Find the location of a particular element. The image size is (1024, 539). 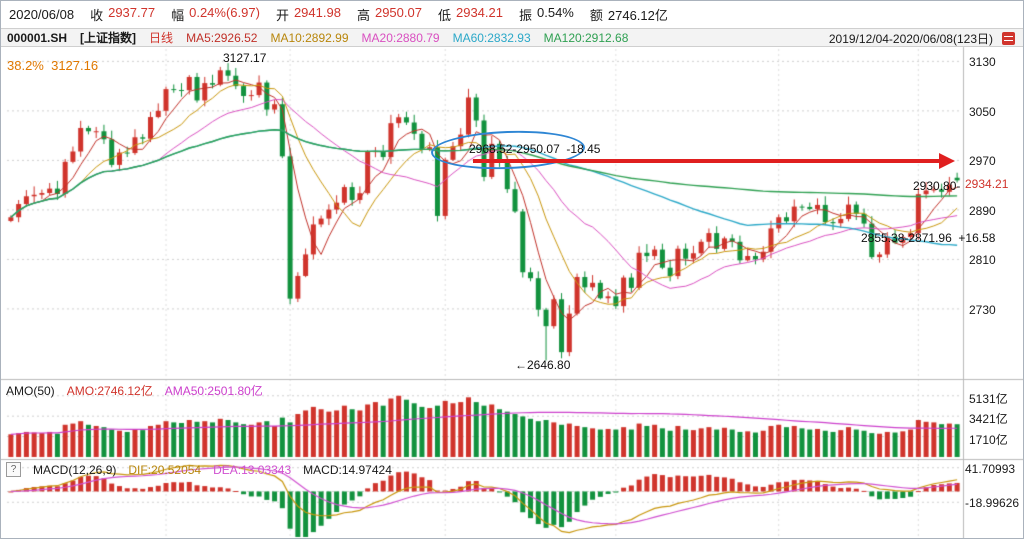

trend-arrow-head is located at coordinates (947, 161).